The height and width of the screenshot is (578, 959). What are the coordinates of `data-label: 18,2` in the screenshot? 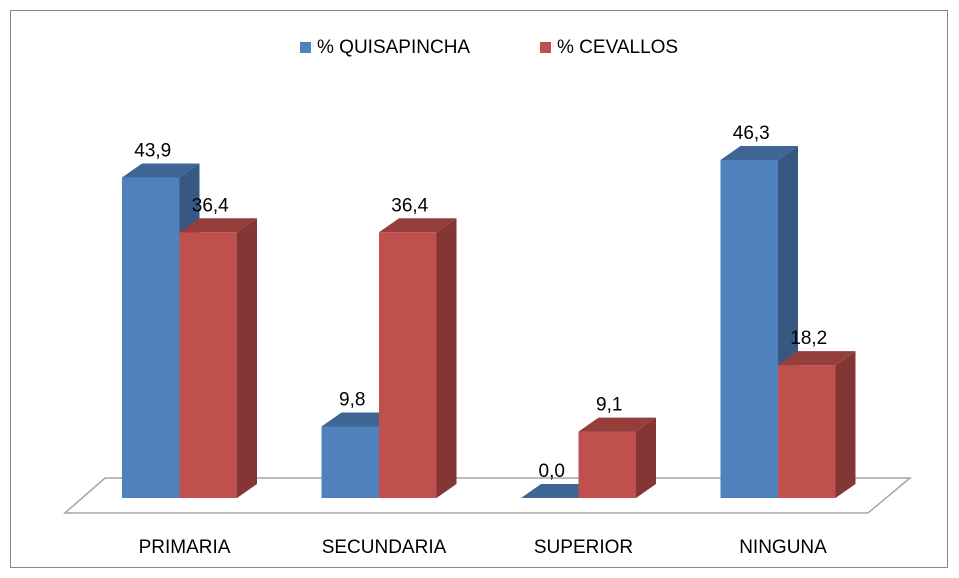 It's located at (808, 338).